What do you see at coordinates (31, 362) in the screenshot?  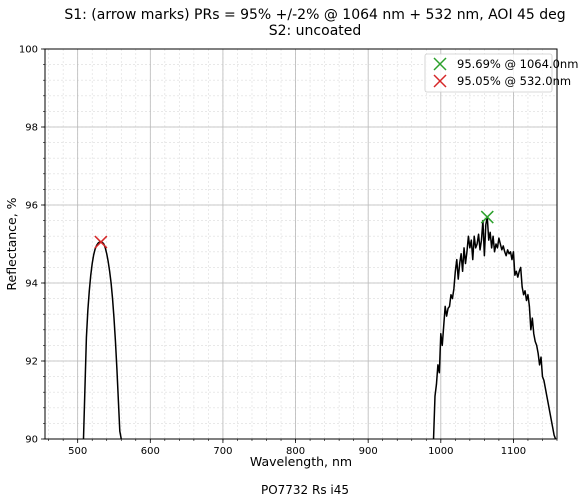 I see `y-tick-label: 92` at bounding box center [31, 362].